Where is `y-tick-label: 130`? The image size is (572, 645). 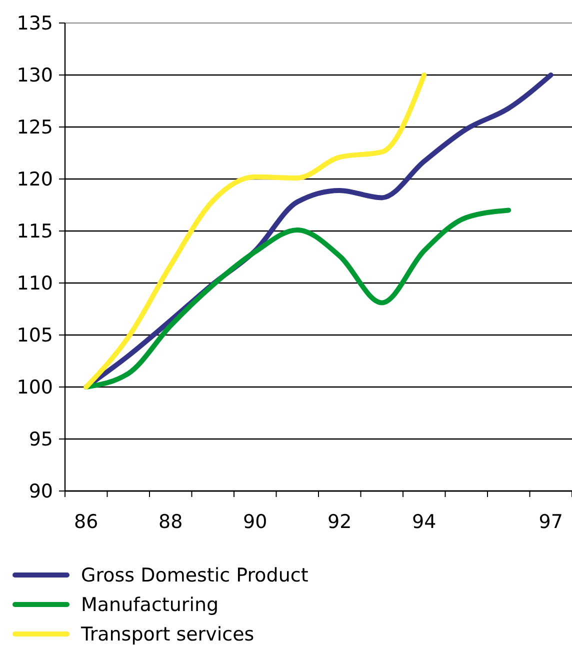 y-tick-label: 130 is located at coordinates (34, 75).